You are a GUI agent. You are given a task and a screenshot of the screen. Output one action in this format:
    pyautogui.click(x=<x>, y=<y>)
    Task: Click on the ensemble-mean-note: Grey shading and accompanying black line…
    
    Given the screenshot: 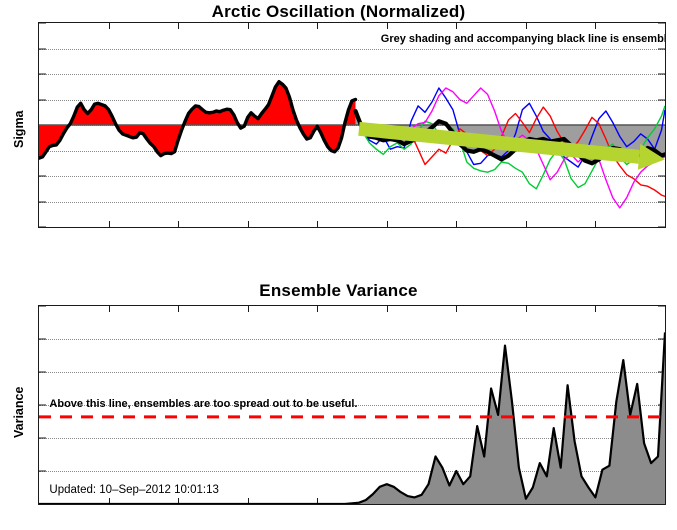 What is the action you would take?
    pyautogui.click(x=522, y=38)
    